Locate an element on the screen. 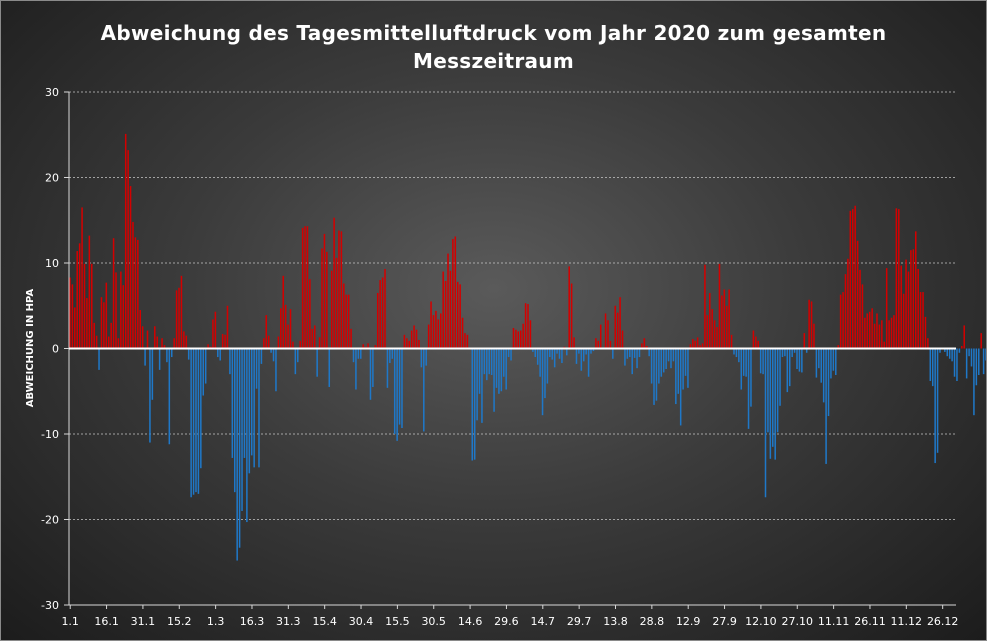 This screenshot has height=641, width=987. y-tick-label: -20 is located at coordinates (50, 520).